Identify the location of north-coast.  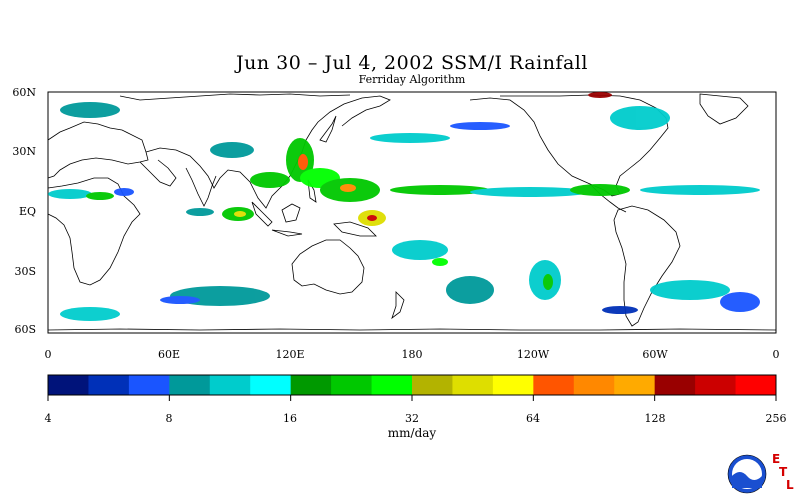
(235, 97).